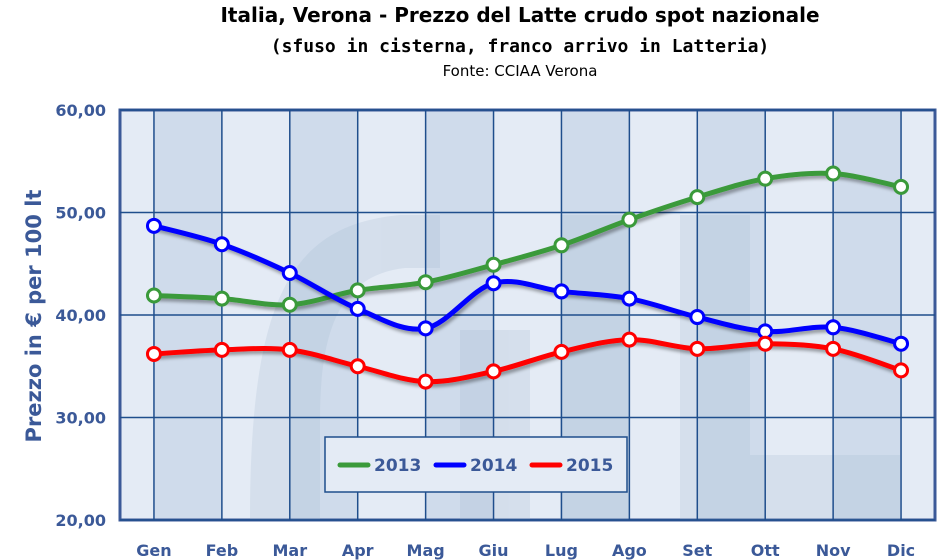 The image size is (950, 560). Describe the element at coordinates (358, 550) in the screenshot. I see `x-tick-label: Apr` at that location.